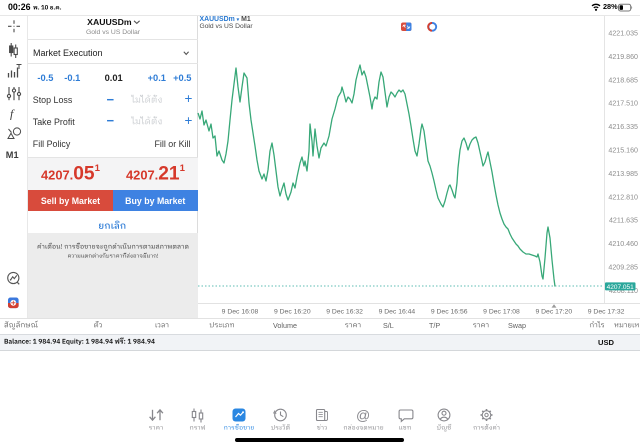 The image size is (640, 447). I want to click on svg-text: 9 Dec 17:08, so click(501, 312).